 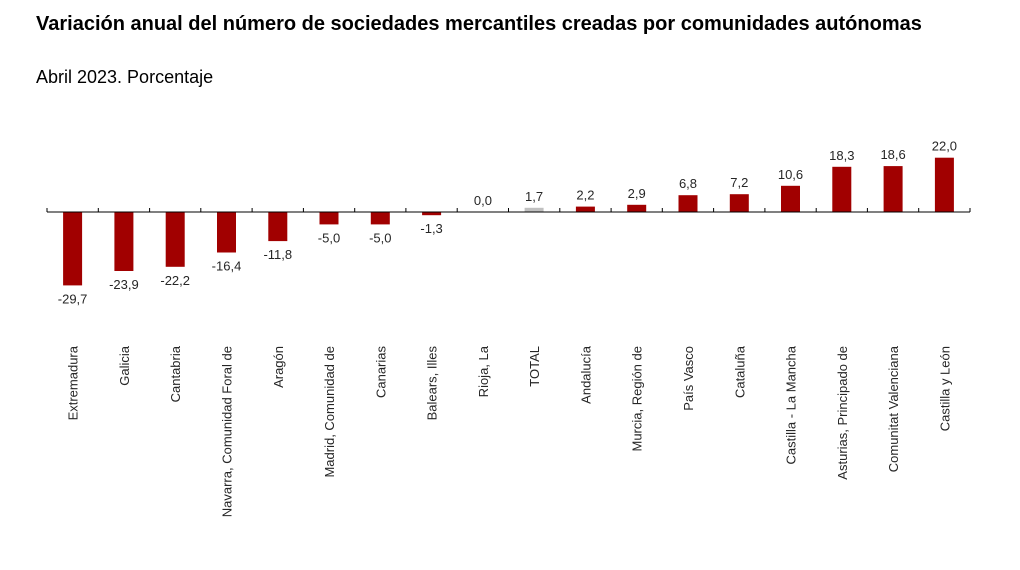 What do you see at coordinates (944, 388) in the screenshot?
I see `category-label-17: Castilla y León` at bounding box center [944, 388].